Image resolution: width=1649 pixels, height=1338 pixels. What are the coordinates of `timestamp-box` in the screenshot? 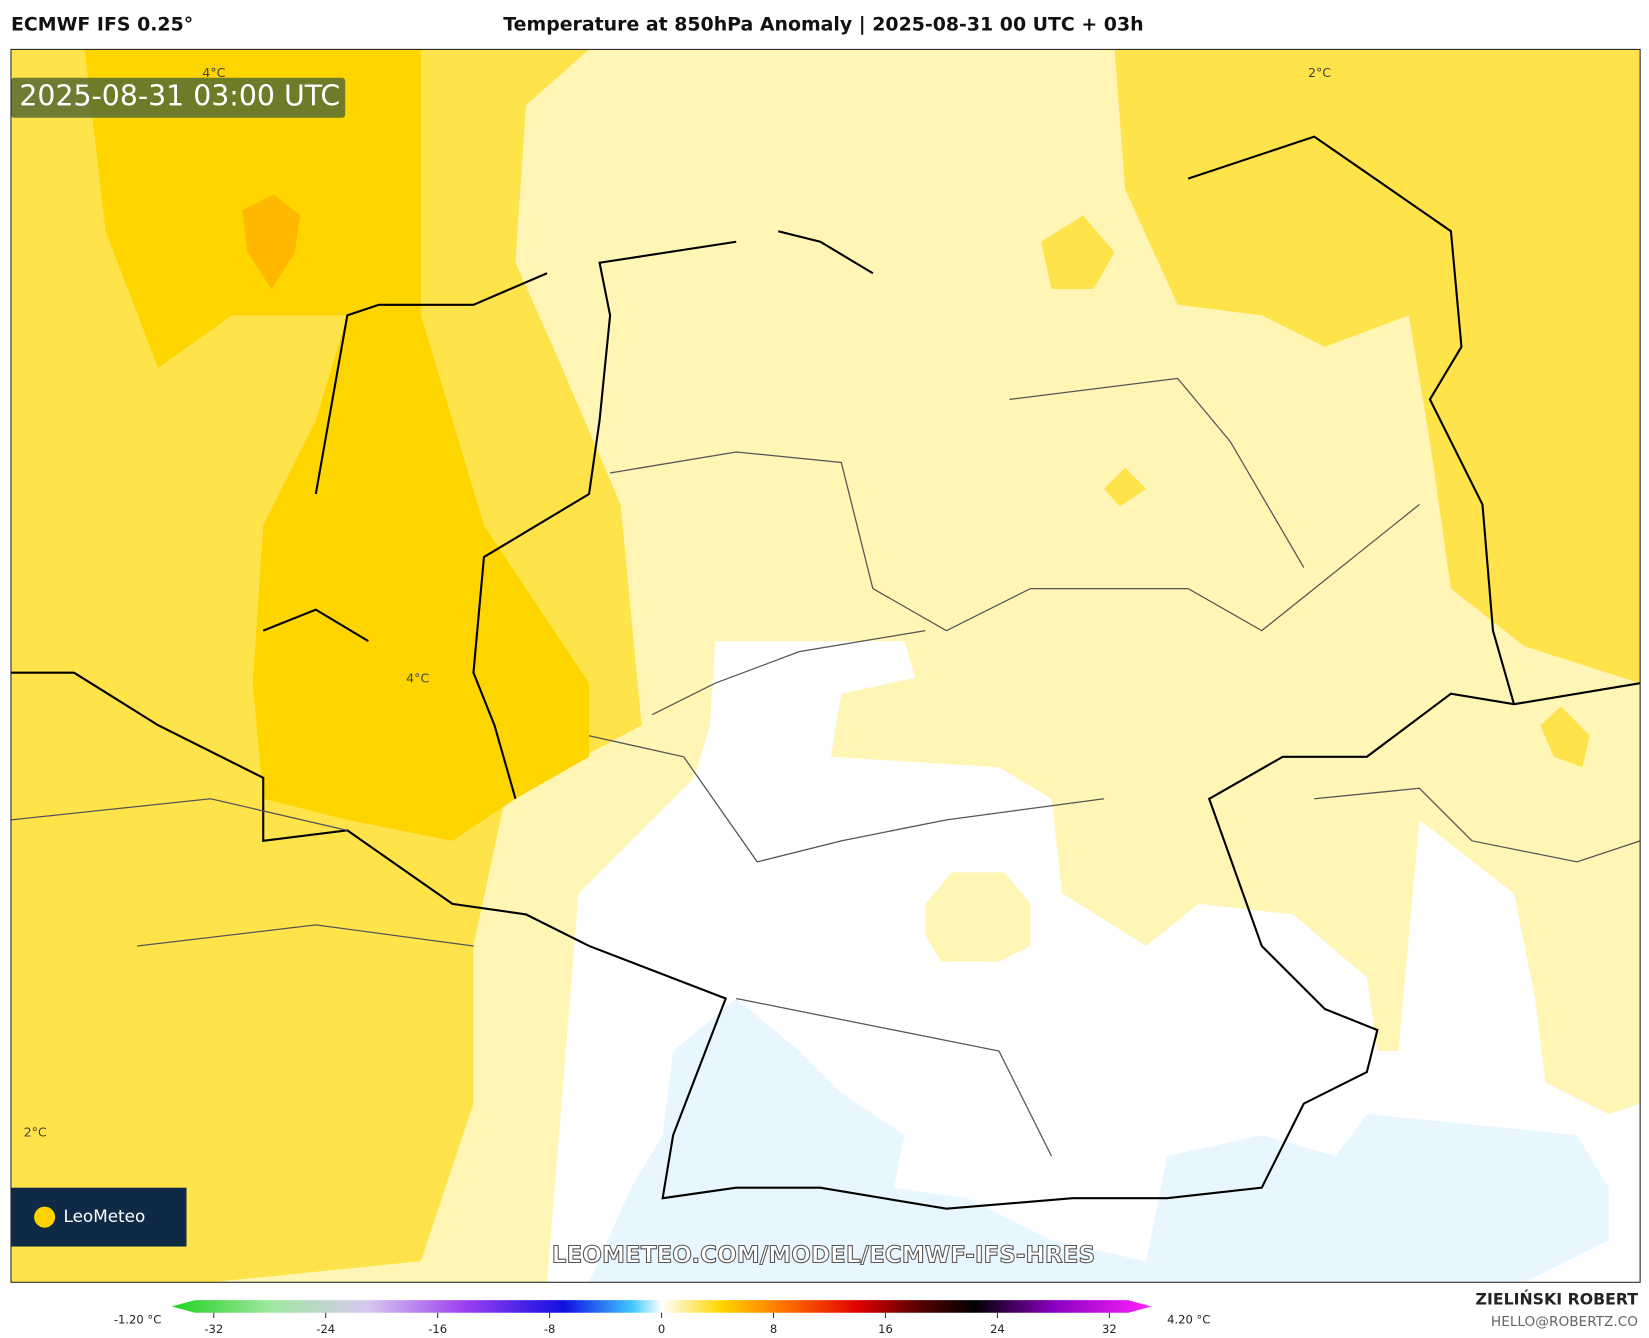 It's located at (178, 97).